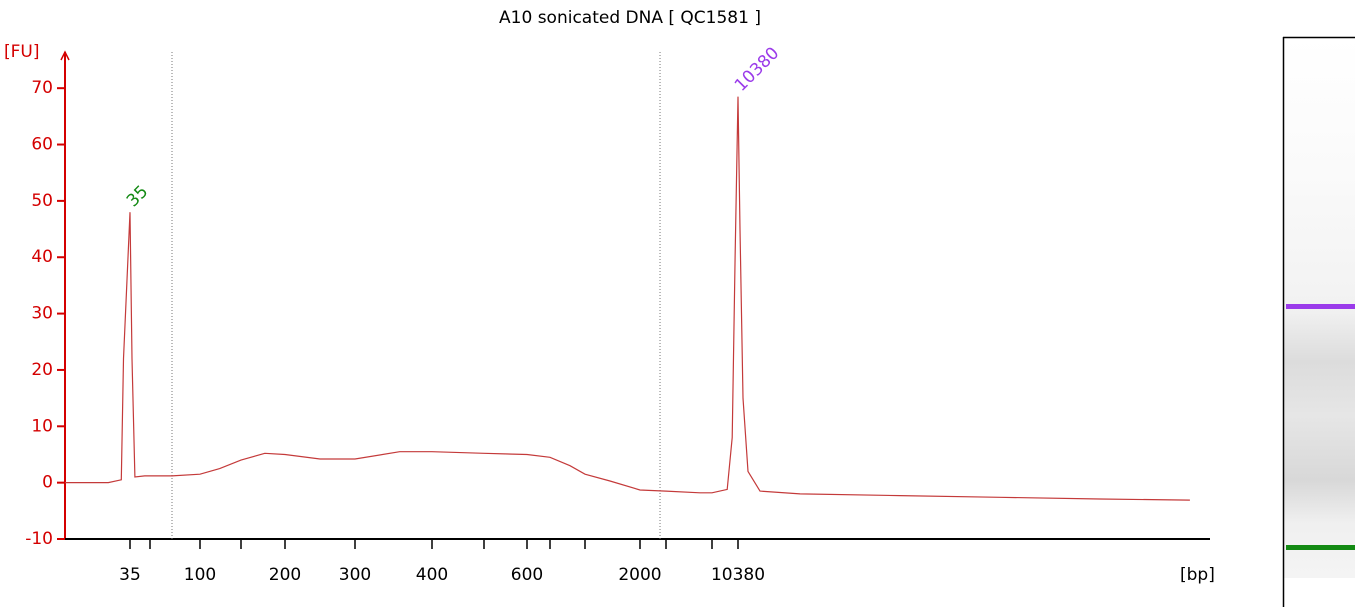 This screenshot has height=611, width=1355. Describe the element at coordinates (285, 575) in the screenshot. I see `x-tick-label: 200` at that location.